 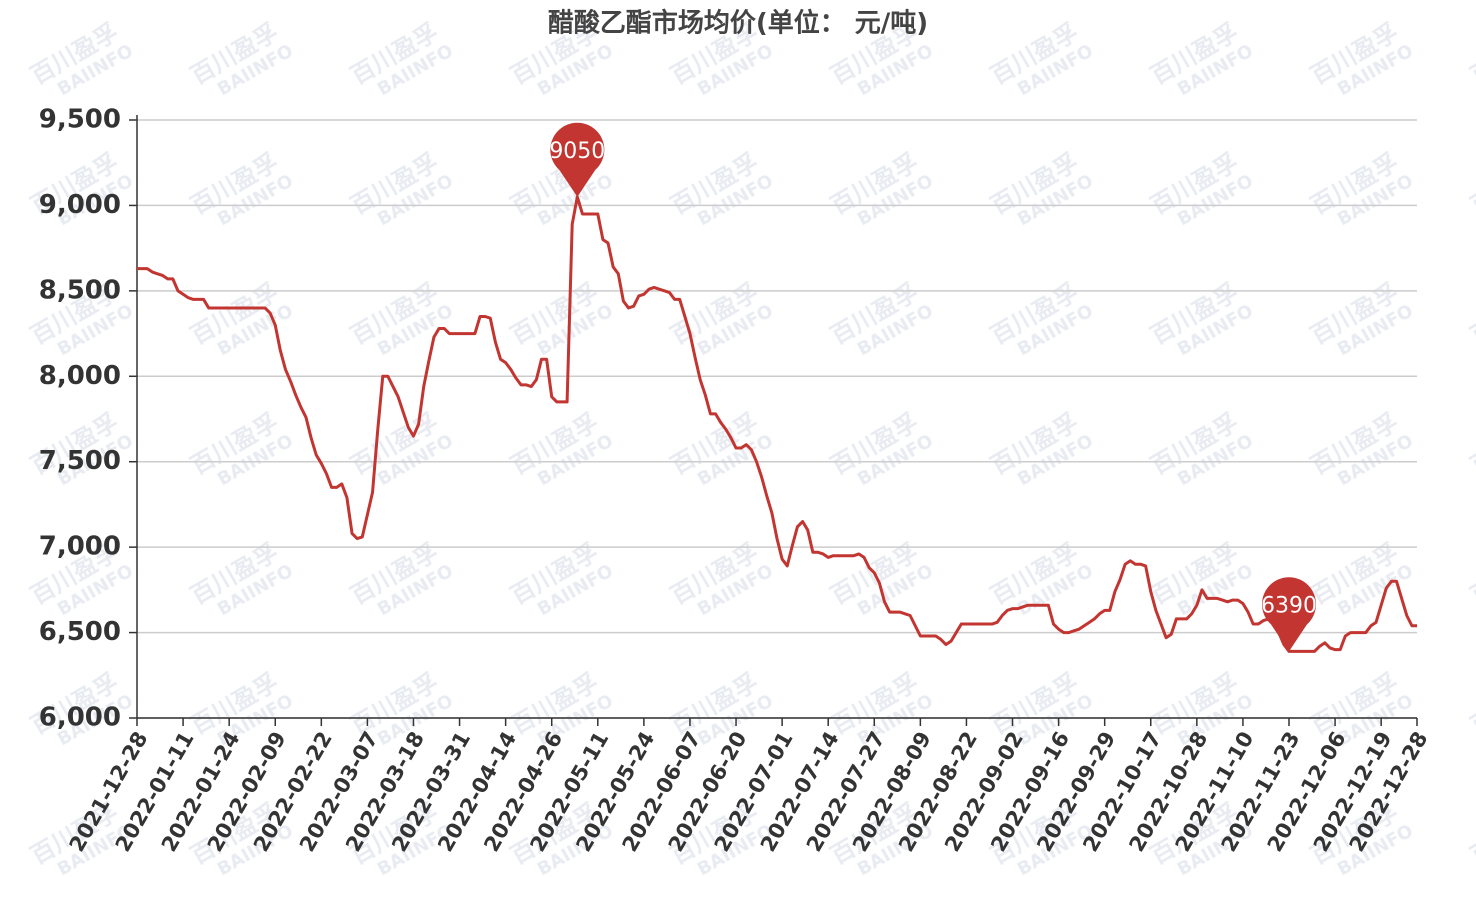 I want to click on y-tick-label: 7,500, so click(x=80, y=461).